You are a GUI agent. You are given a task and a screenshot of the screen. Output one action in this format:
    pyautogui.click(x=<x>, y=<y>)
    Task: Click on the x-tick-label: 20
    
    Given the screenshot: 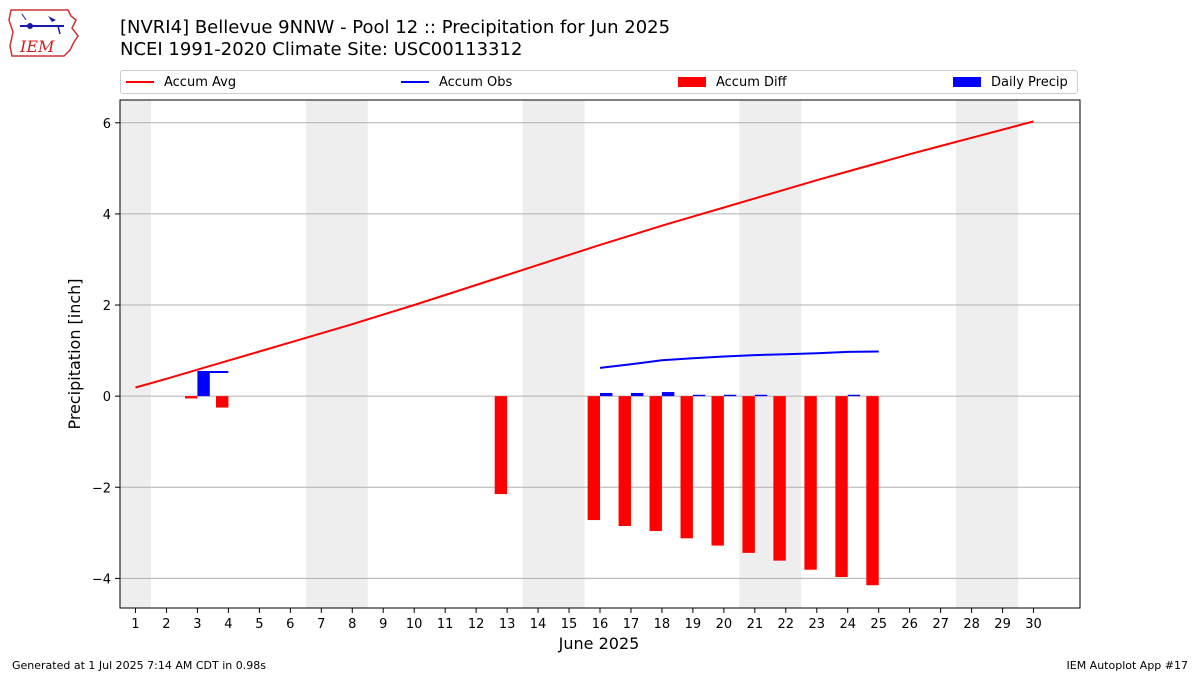 What is the action you would take?
    pyautogui.click(x=724, y=624)
    